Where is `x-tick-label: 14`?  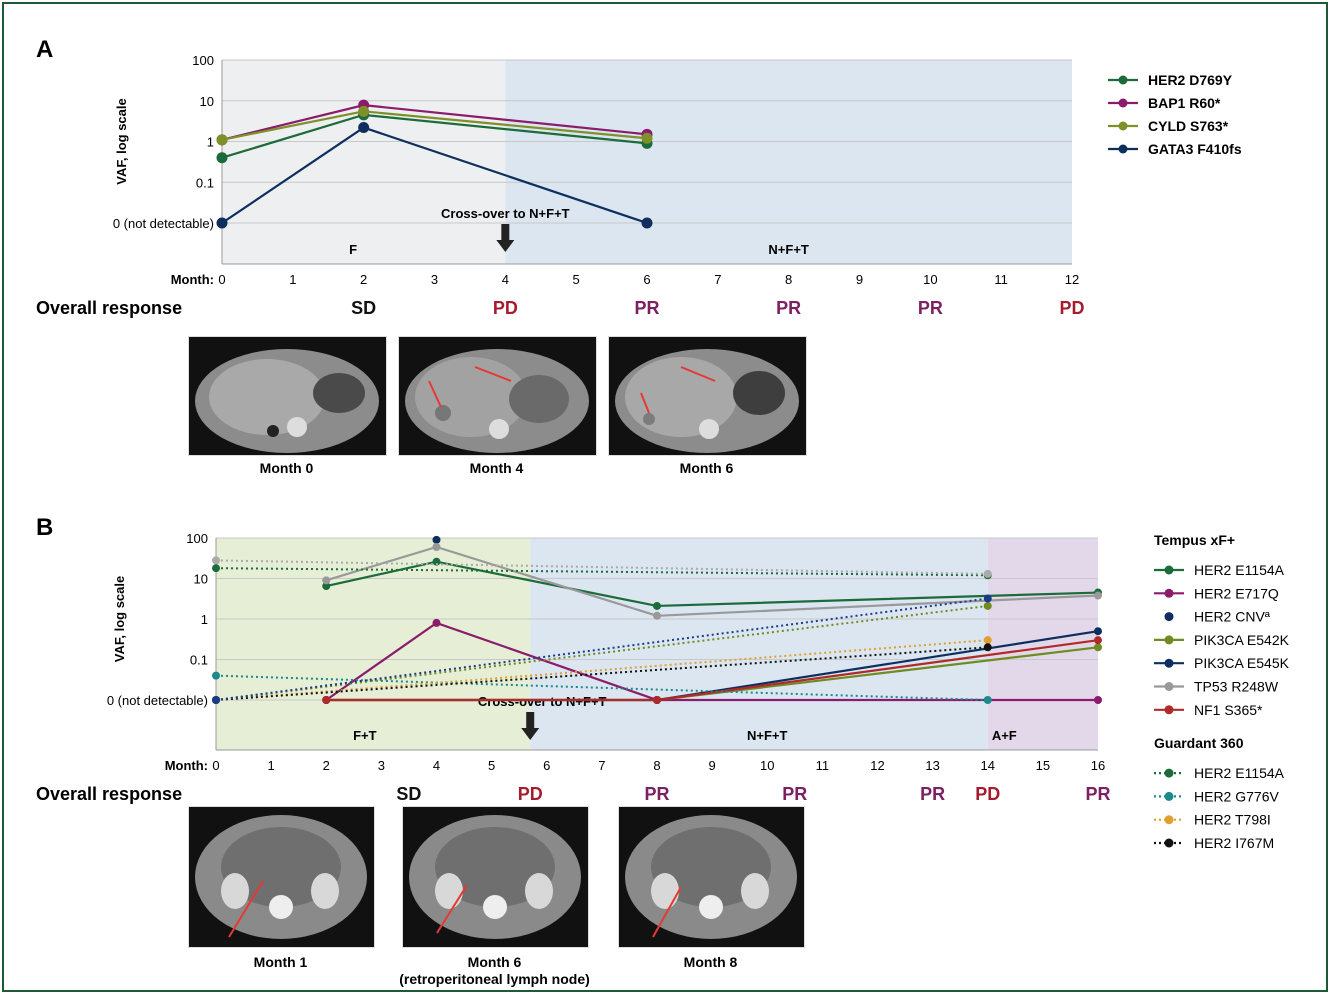 x-tick-label: 14 is located at coordinates (988, 765).